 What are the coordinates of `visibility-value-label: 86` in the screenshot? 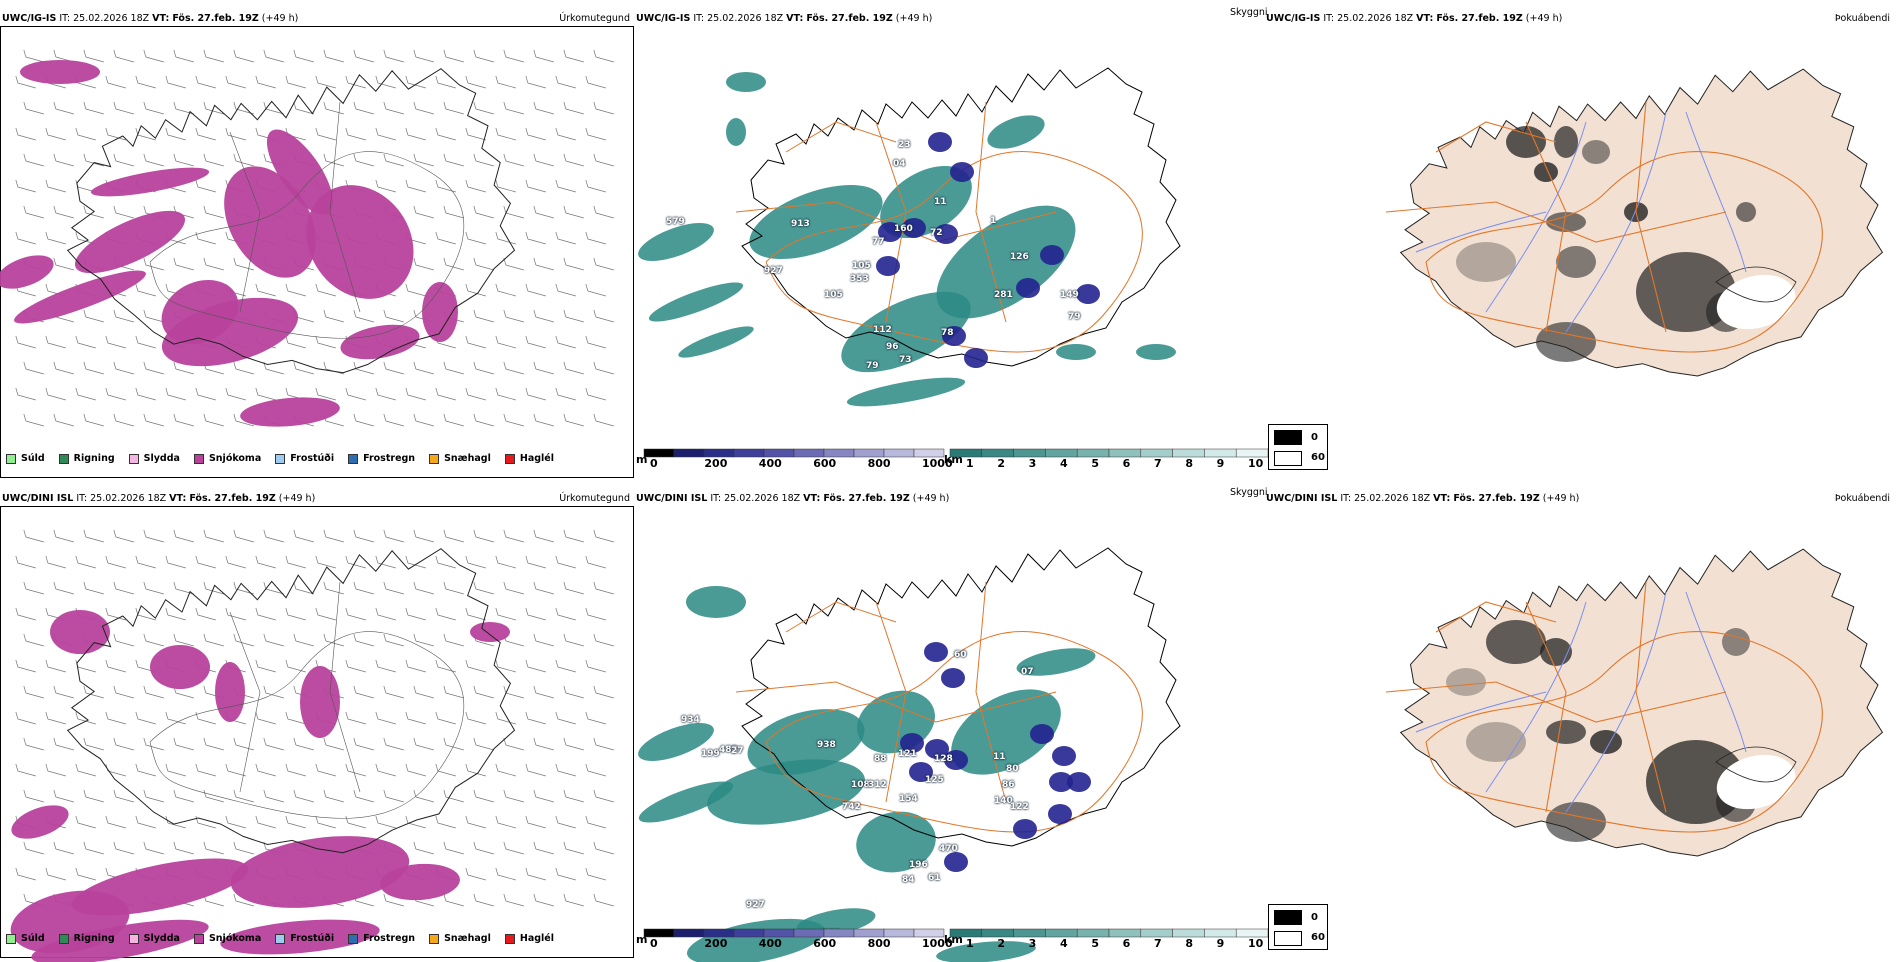 It's located at (1008, 785).